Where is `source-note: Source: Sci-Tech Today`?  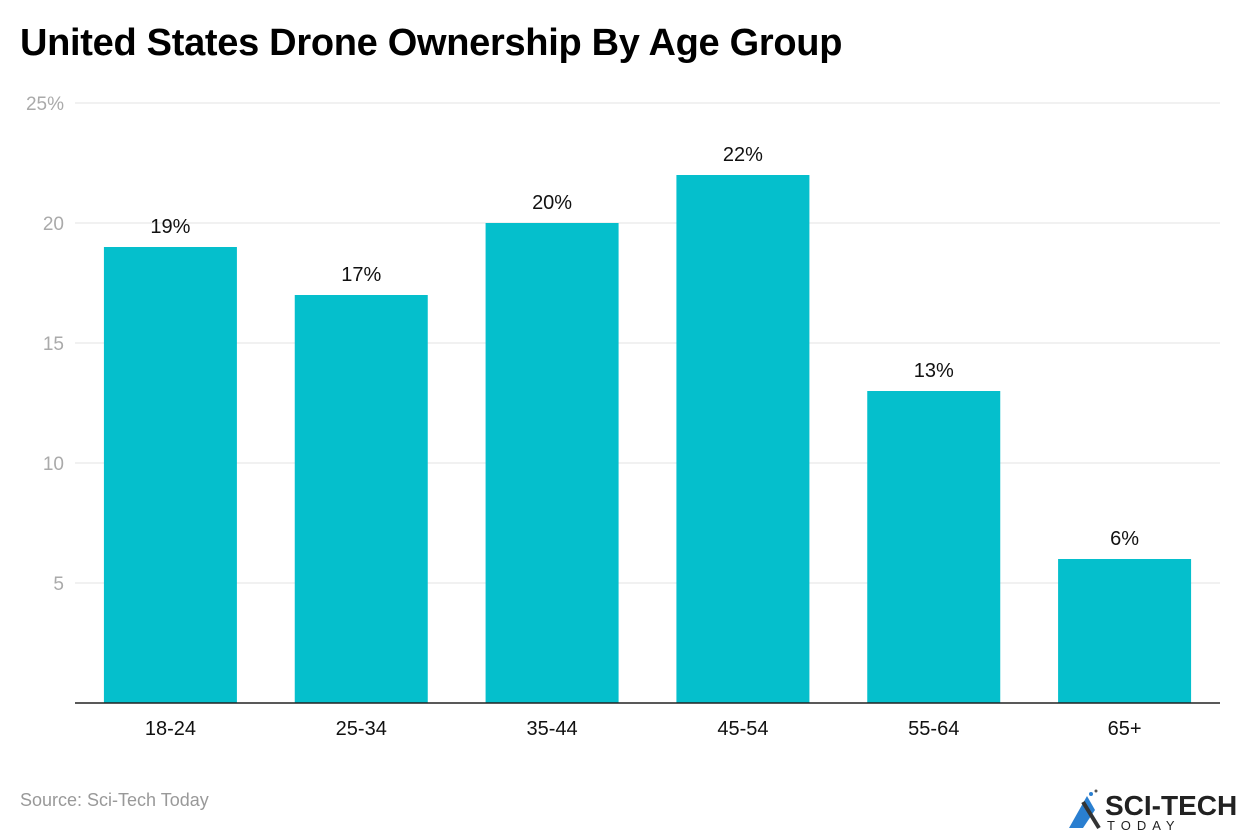
source-note: Source: Sci-Tech Today is located at coordinates (114, 800).